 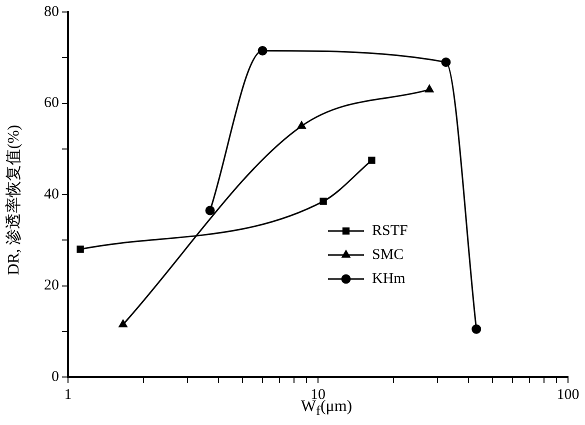 What do you see at coordinates (388, 254) in the screenshot?
I see `legend-label: SMC` at bounding box center [388, 254].